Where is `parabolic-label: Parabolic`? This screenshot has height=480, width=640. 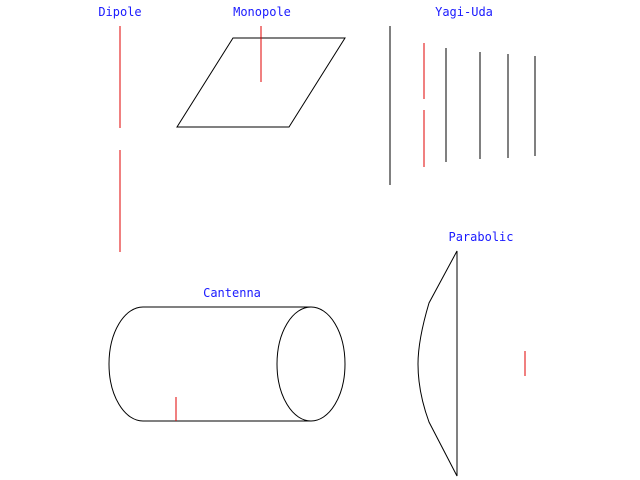 parabolic-label: Parabolic is located at coordinates (480, 237).